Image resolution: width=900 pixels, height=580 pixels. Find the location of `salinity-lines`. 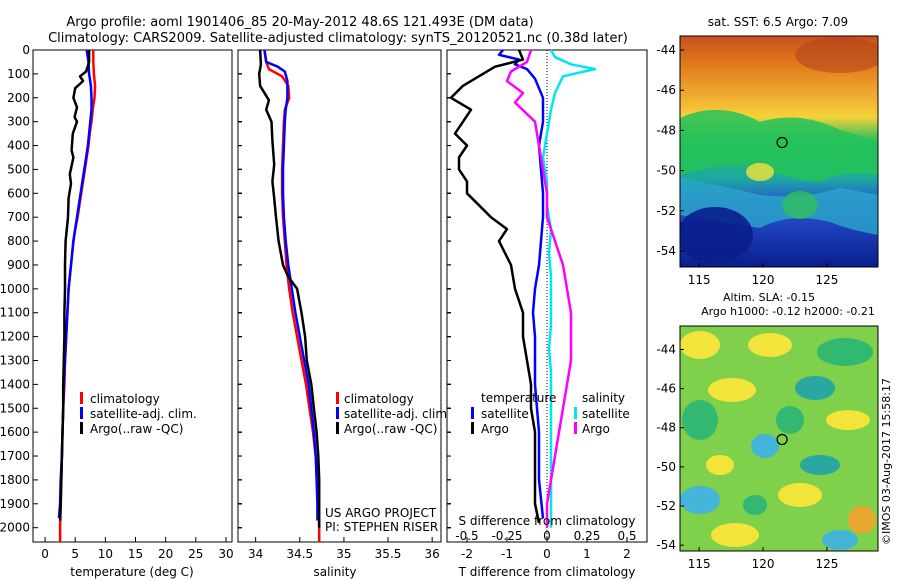

salinity-lines is located at coordinates (289, 295).